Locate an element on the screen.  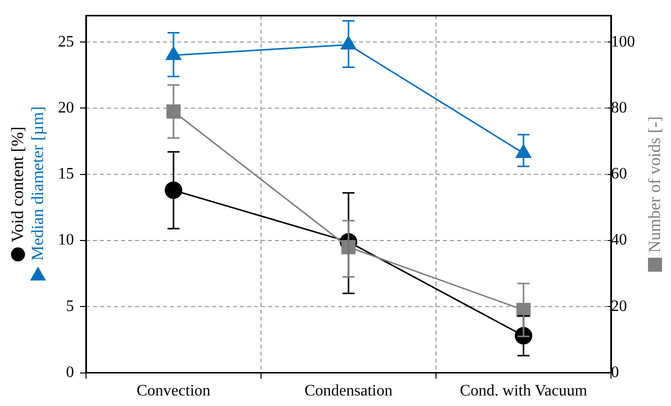
x-tick-label: Convection is located at coordinates (173, 391).